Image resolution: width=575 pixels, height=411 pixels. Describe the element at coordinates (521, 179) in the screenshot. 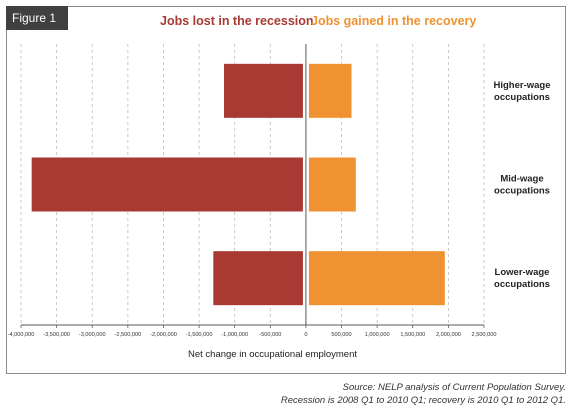

I see `category-label-line: Mid-wage` at that location.